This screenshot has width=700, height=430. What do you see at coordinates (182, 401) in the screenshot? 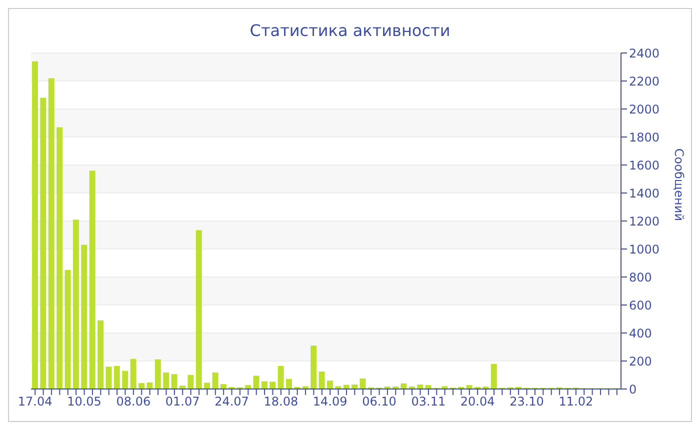
I see `x-tick-label: 01.07` at bounding box center [182, 401].